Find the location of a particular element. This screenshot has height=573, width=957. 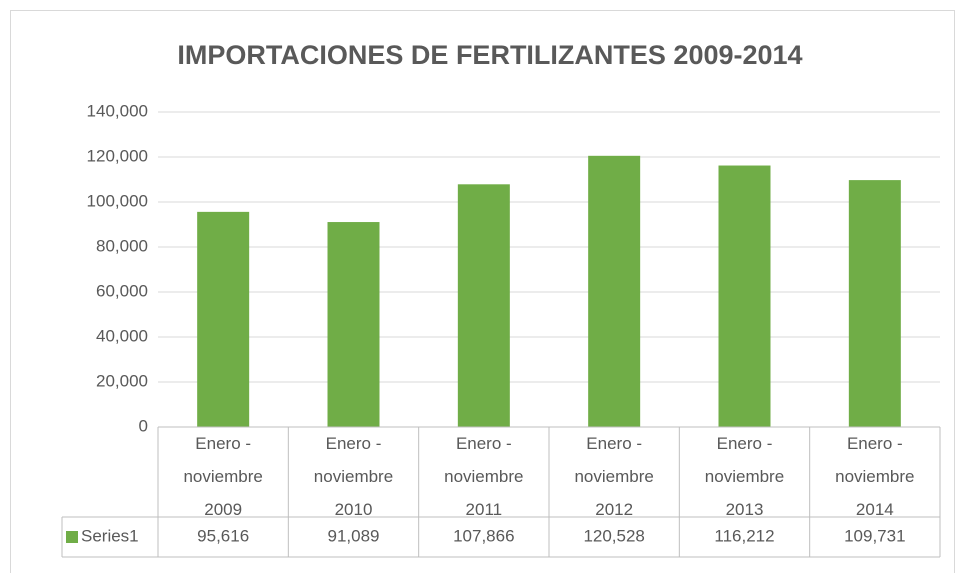

data-table-value: 109,731 is located at coordinates (874, 535).